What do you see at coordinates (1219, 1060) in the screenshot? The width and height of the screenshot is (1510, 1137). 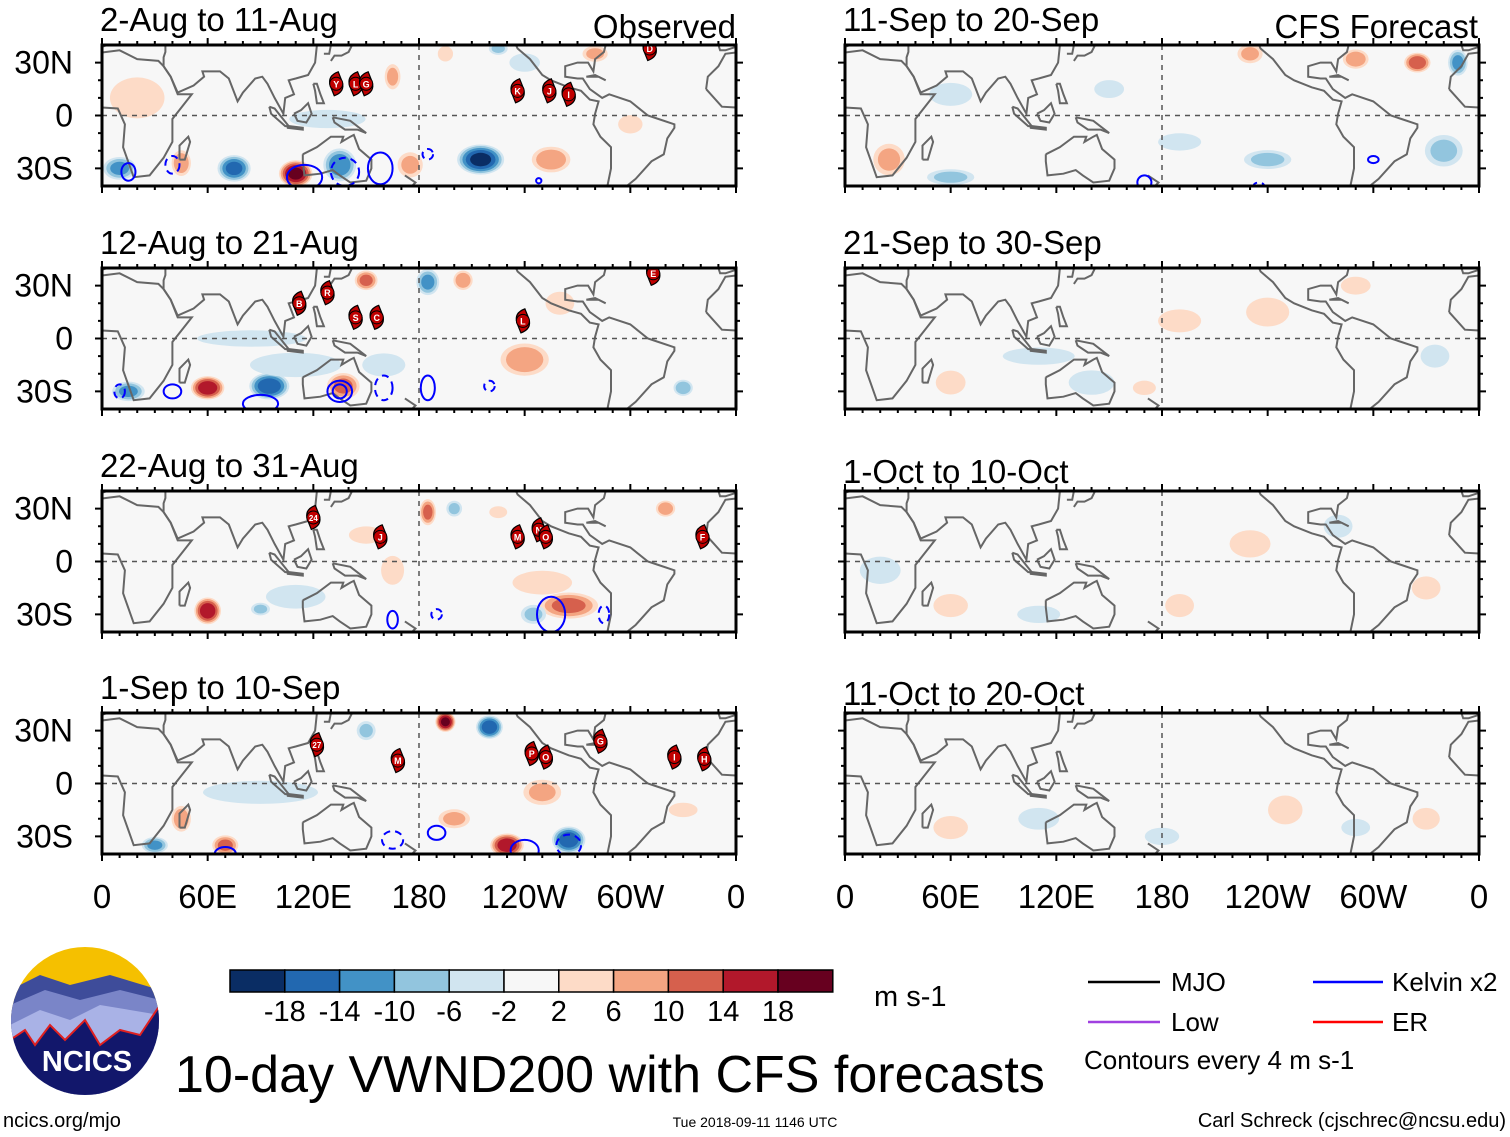 I see `contour-interval-note: Contours every 4 m s-1` at bounding box center [1219, 1060].